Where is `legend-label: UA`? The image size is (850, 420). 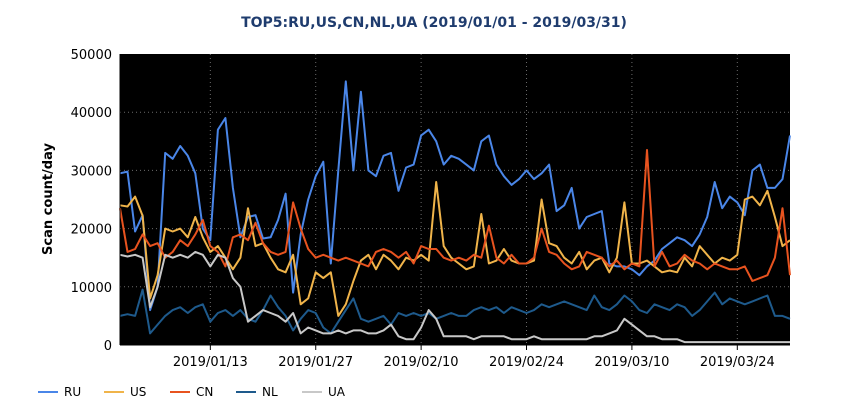 legend-label: UA is located at coordinates (337, 392).